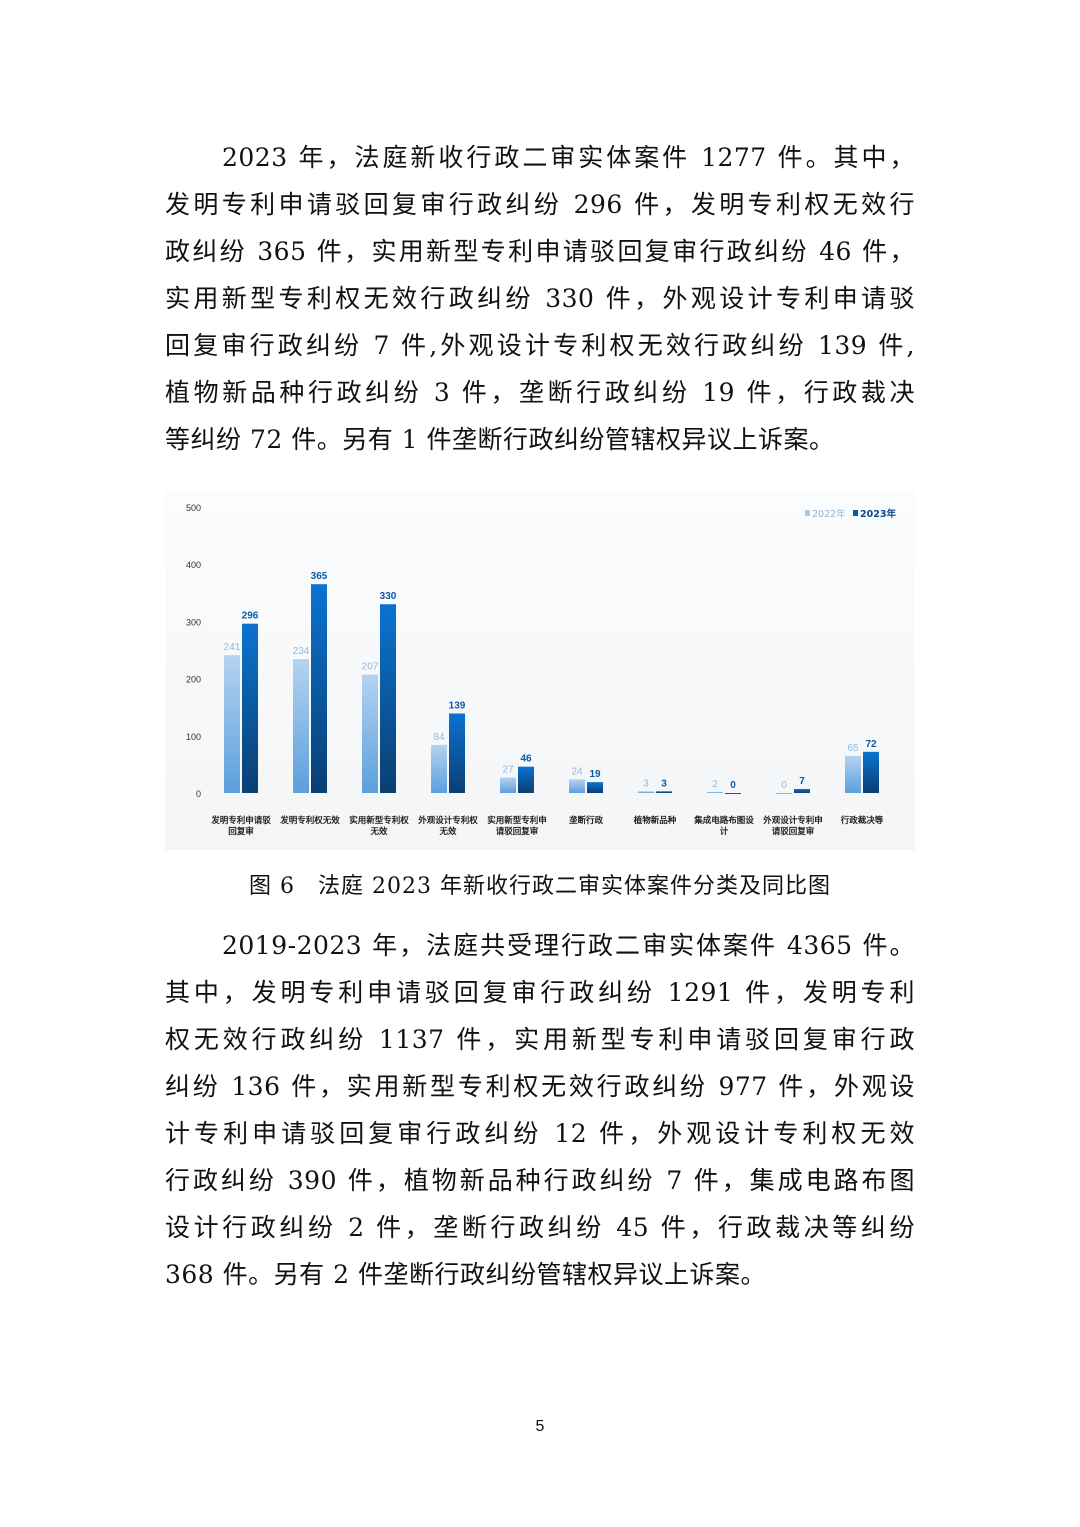 The image size is (1080, 1527). What do you see at coordinates (526, 759) in the screenshot?
I see `data-label: 46` at bounding box center [526, 759].